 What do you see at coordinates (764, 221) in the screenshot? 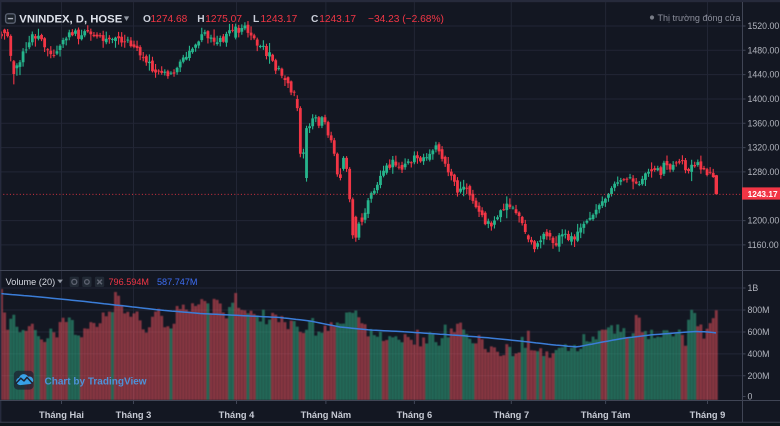
I see `svg-text: 1200.00` at bounding box center [764, 221].